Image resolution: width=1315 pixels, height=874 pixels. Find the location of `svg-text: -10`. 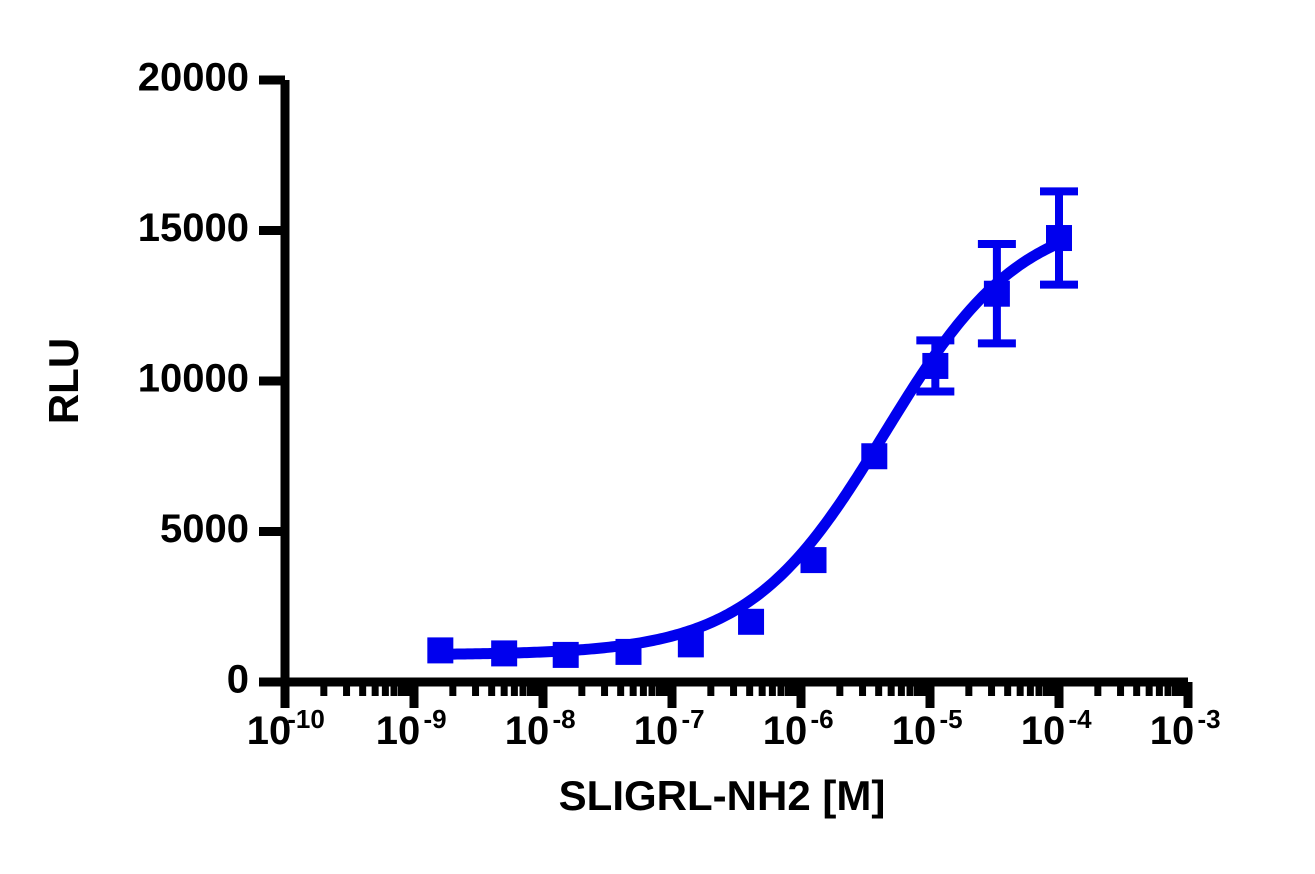

svg-text: -10 is located at coordinates (306, 719).